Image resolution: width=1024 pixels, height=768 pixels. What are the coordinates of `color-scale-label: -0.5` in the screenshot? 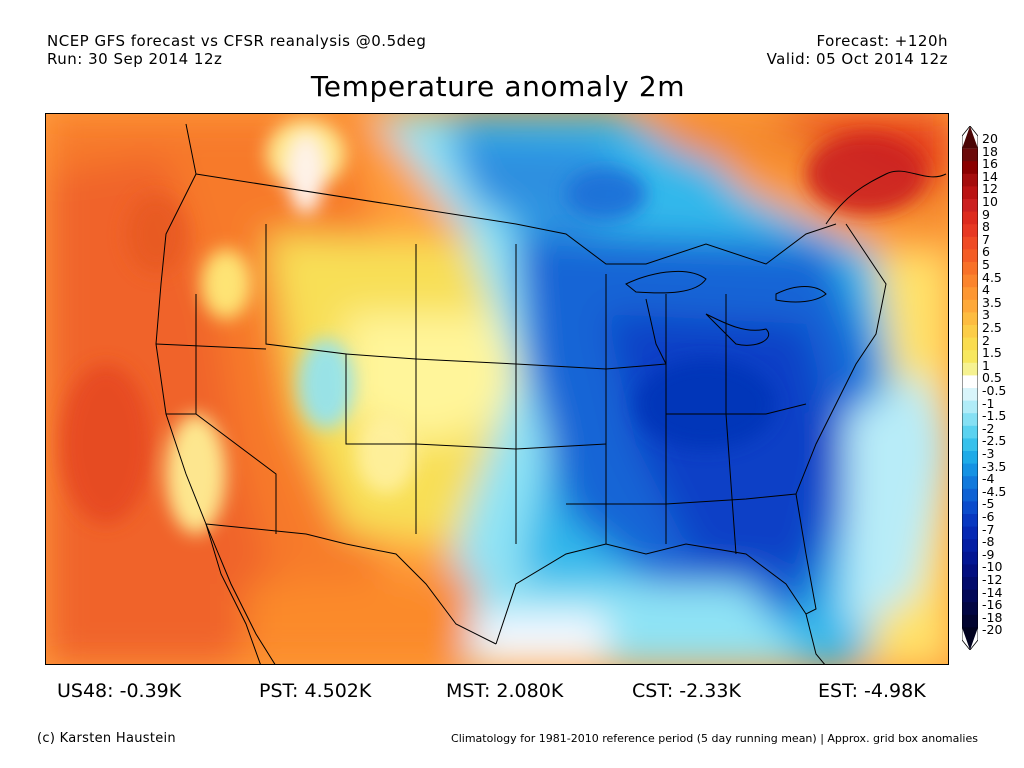 It's located at (994, 390).